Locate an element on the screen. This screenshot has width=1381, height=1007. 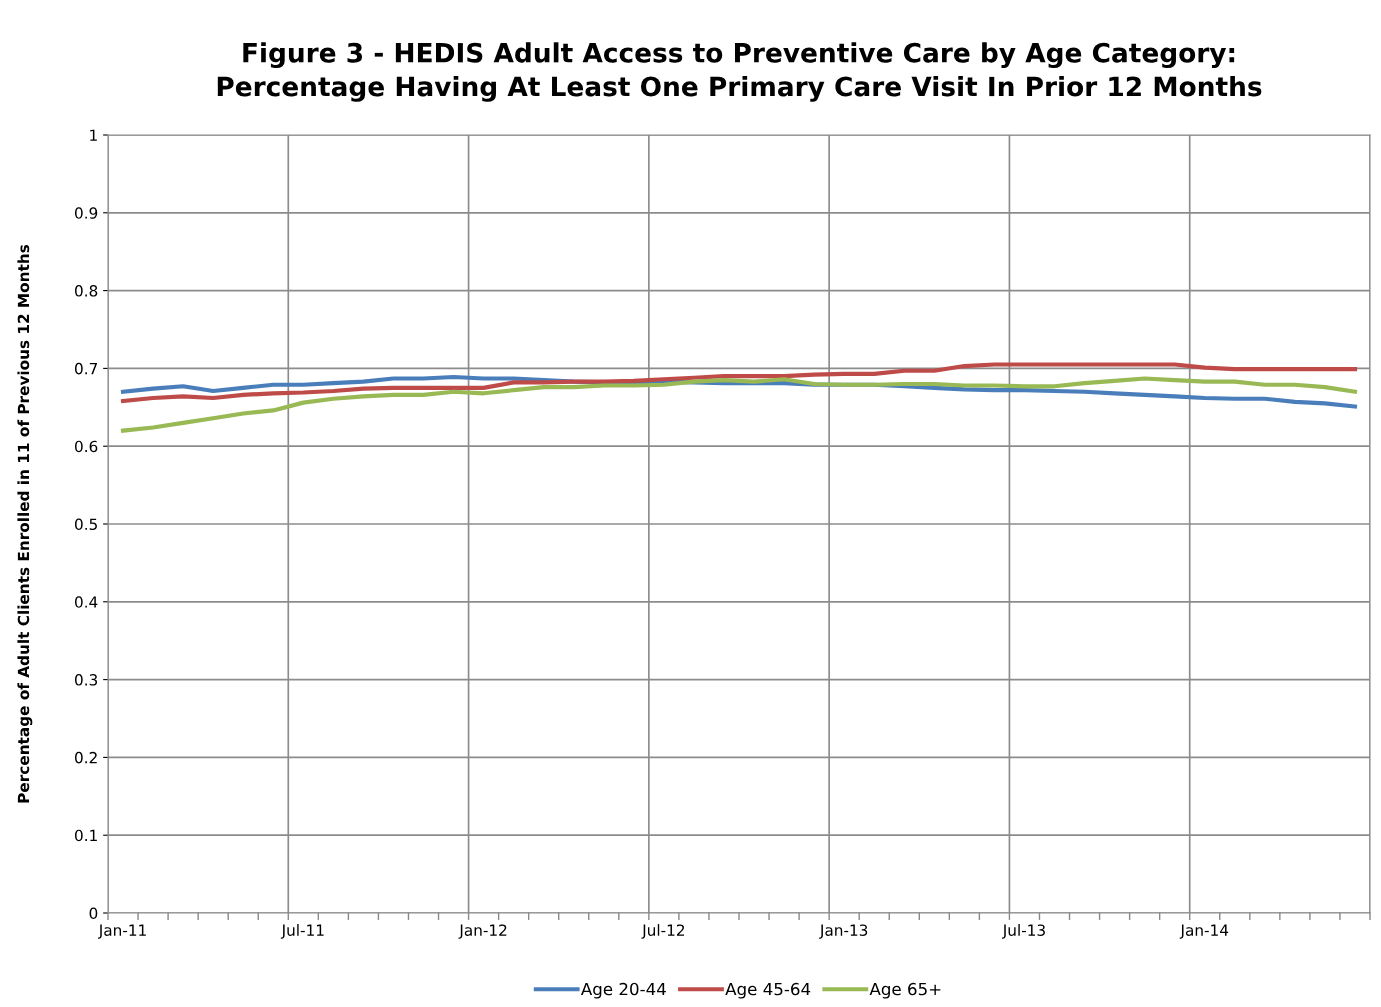
y-axis-title: Percentage of Adult Clients Enrolled in 11 of Previous 12 Months is located at coordinates (25, 523).